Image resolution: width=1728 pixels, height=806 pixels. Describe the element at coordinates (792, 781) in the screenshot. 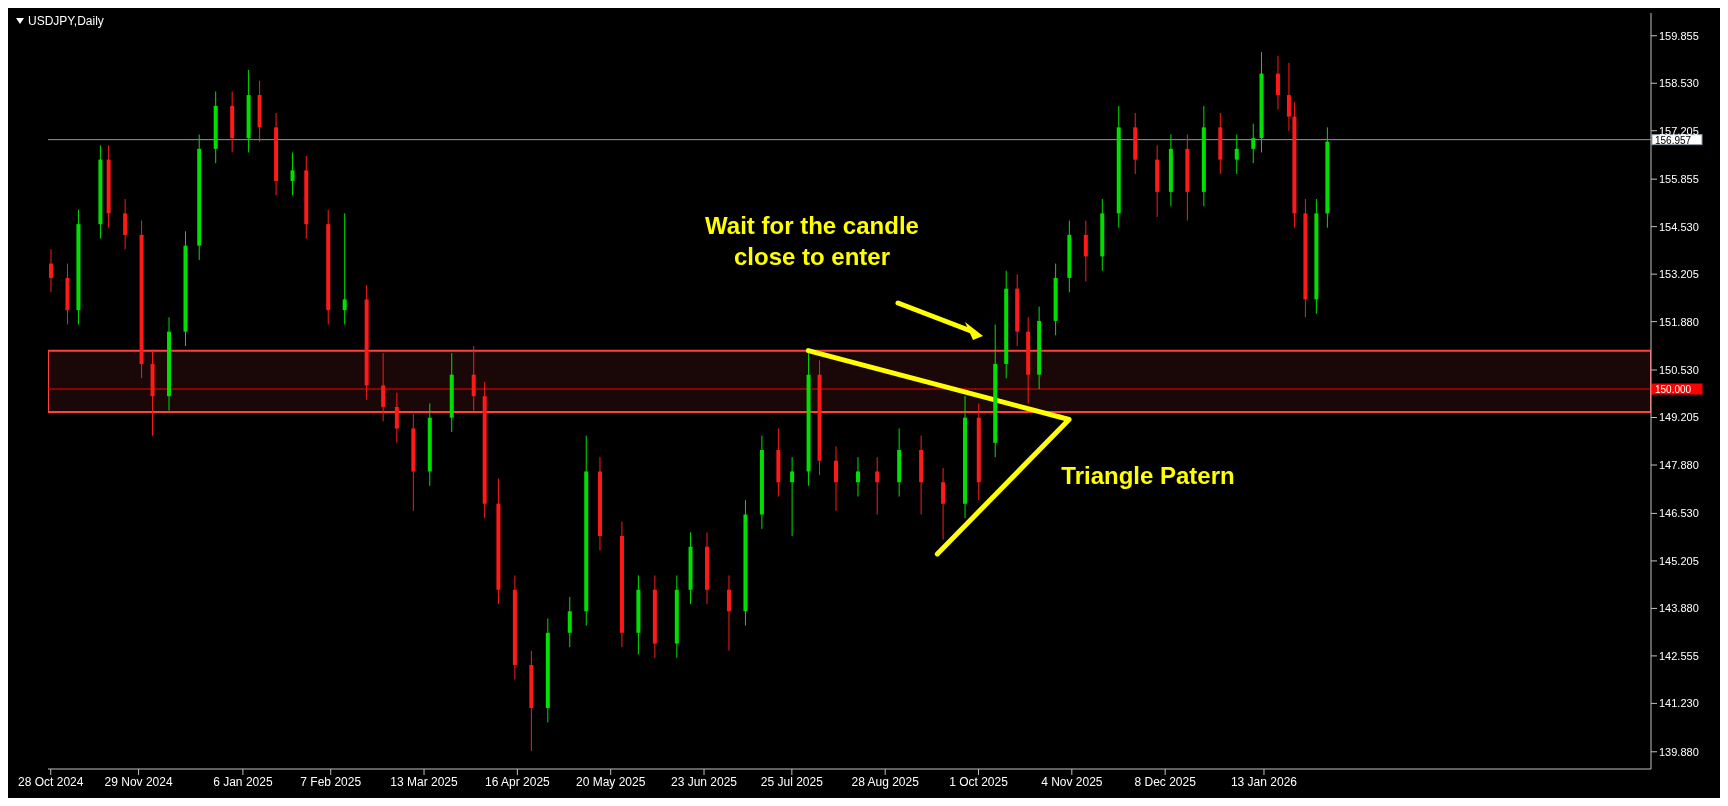

I see `x-tick-label: 25 Jul 2025` at that location.